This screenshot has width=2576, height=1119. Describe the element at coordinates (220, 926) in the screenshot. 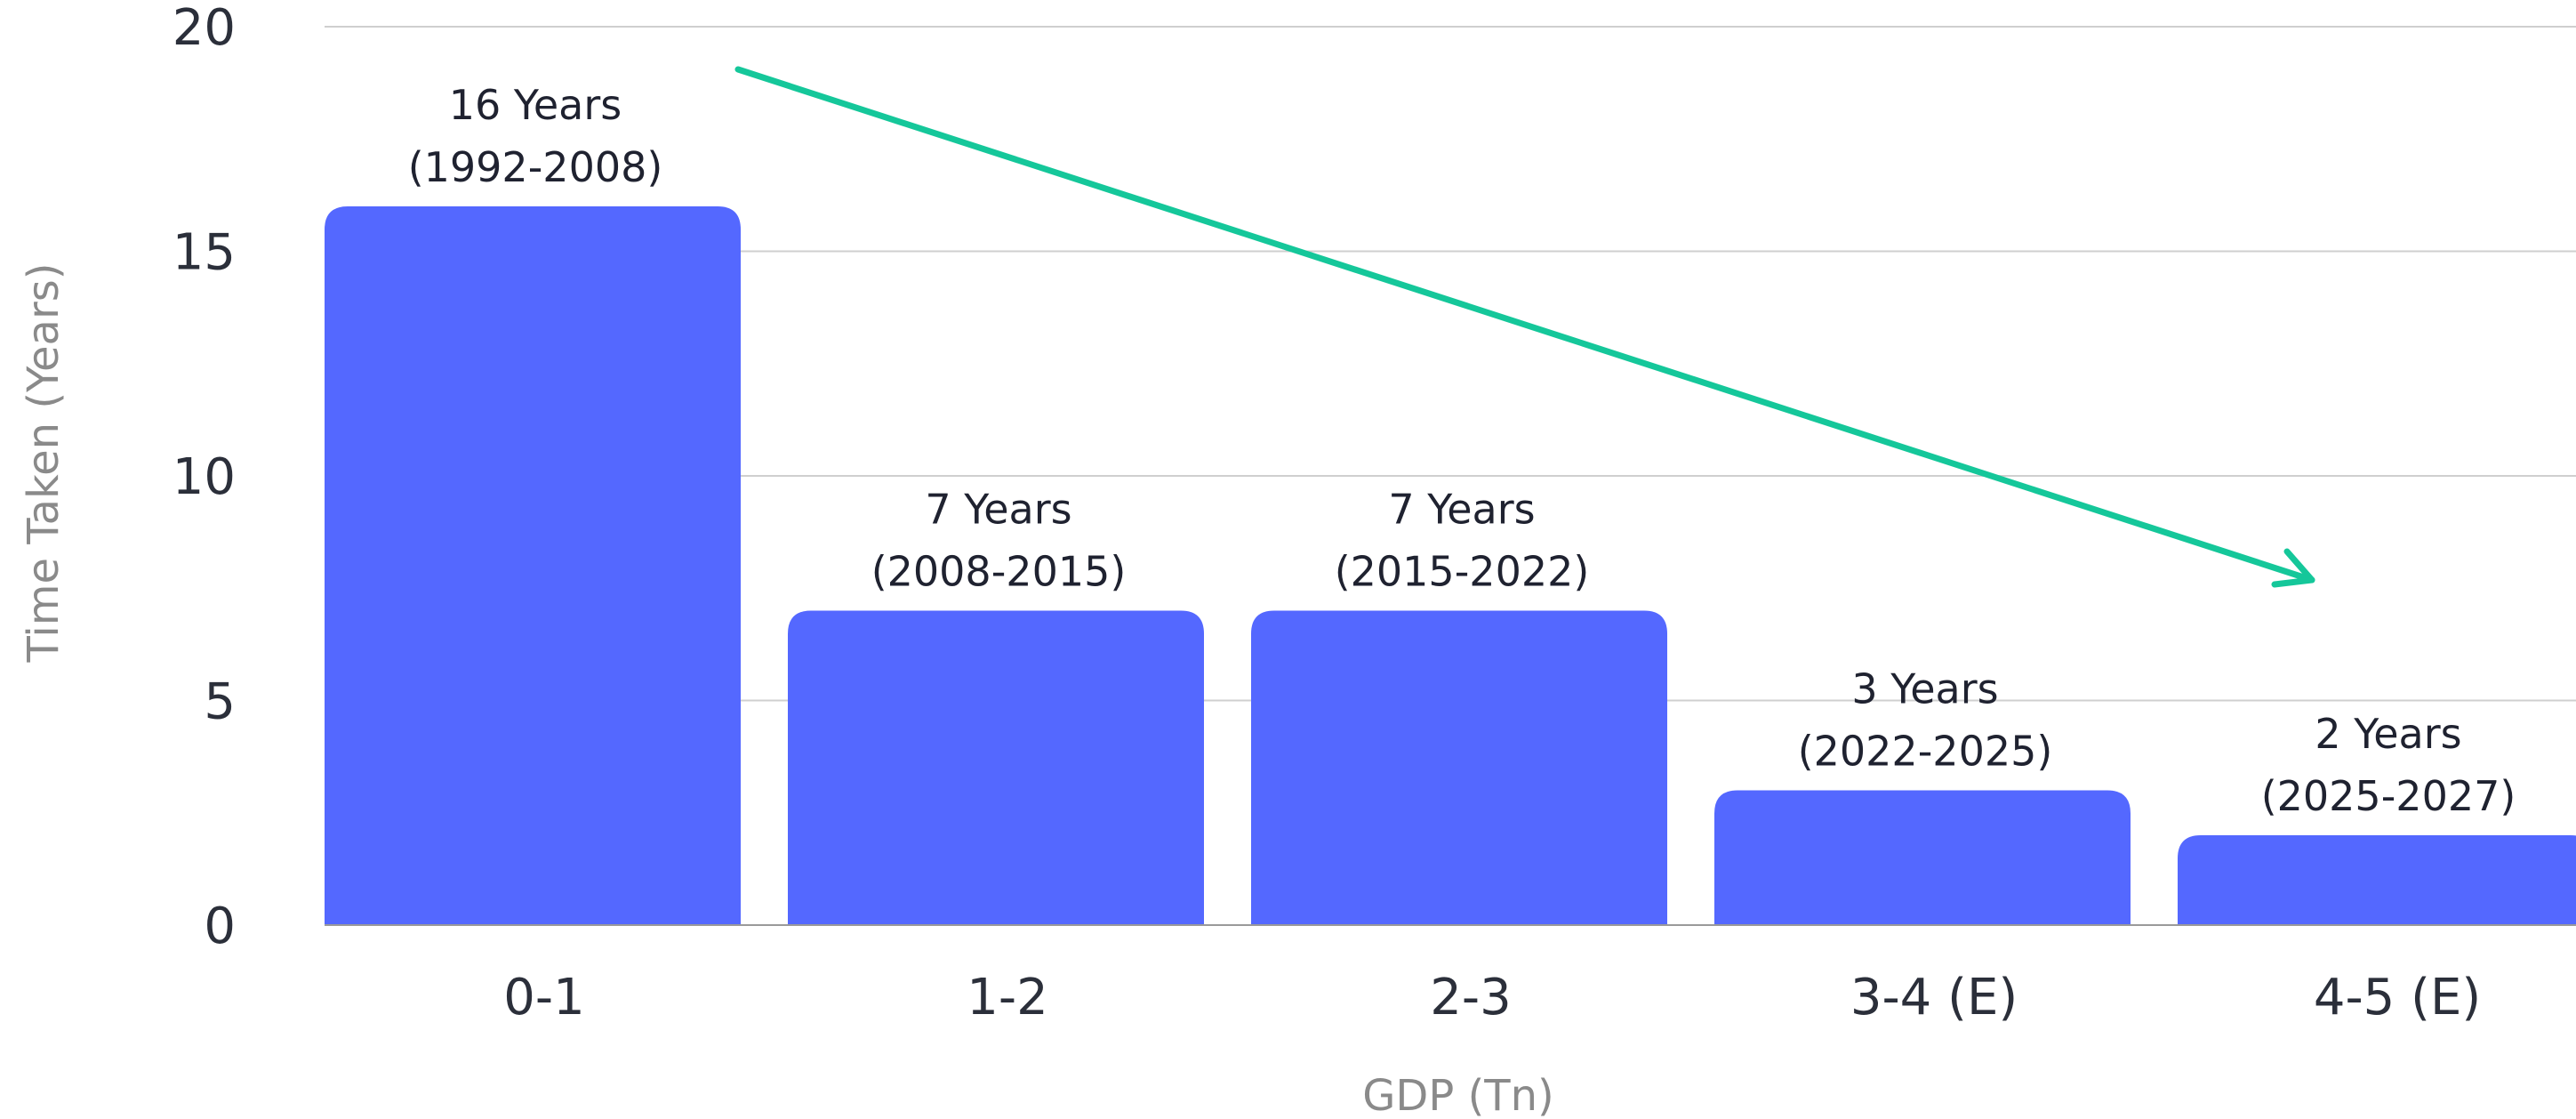

I see `y-tick-label: 0` at that location.